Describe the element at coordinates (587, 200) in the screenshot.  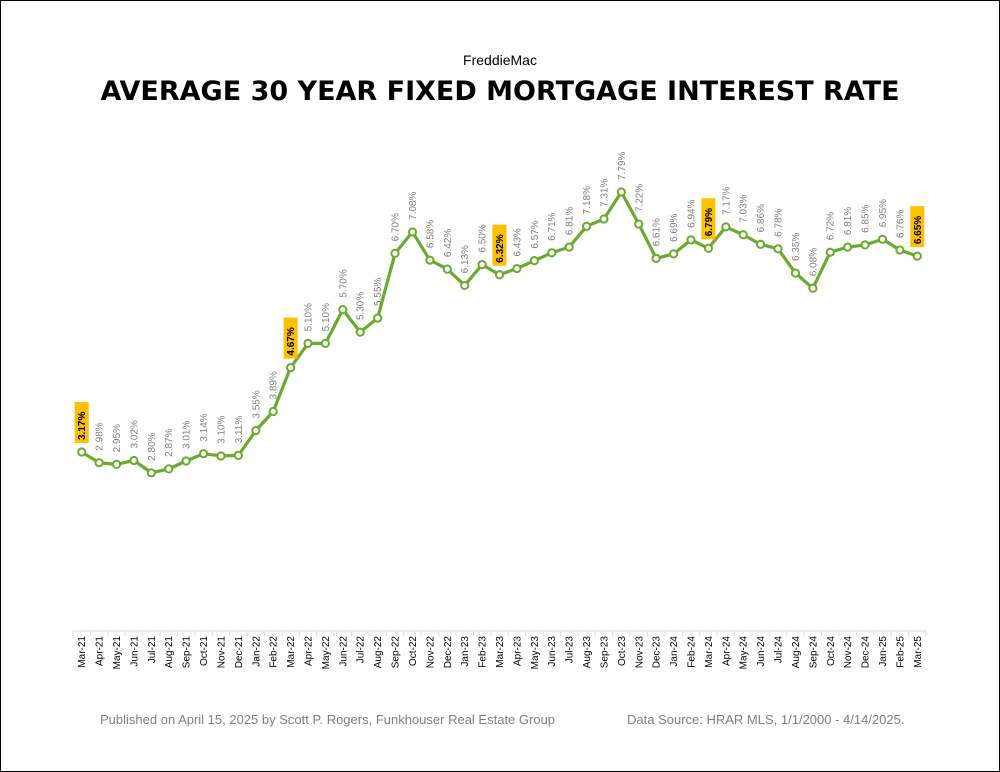
I see `data-label-text: 7.18%` at that location.